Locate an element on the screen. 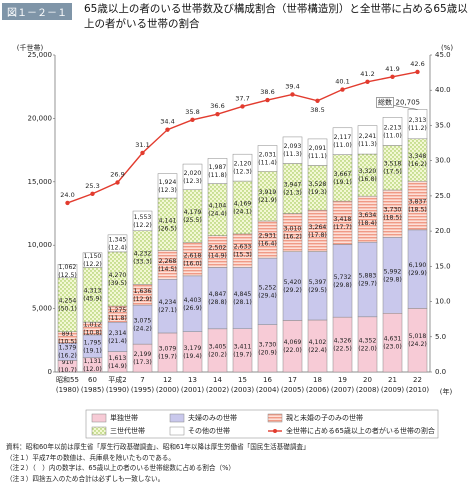 This screenshot has width=474, height=488. bar-share-label: (29.2) is located at coordinates (292, 290).